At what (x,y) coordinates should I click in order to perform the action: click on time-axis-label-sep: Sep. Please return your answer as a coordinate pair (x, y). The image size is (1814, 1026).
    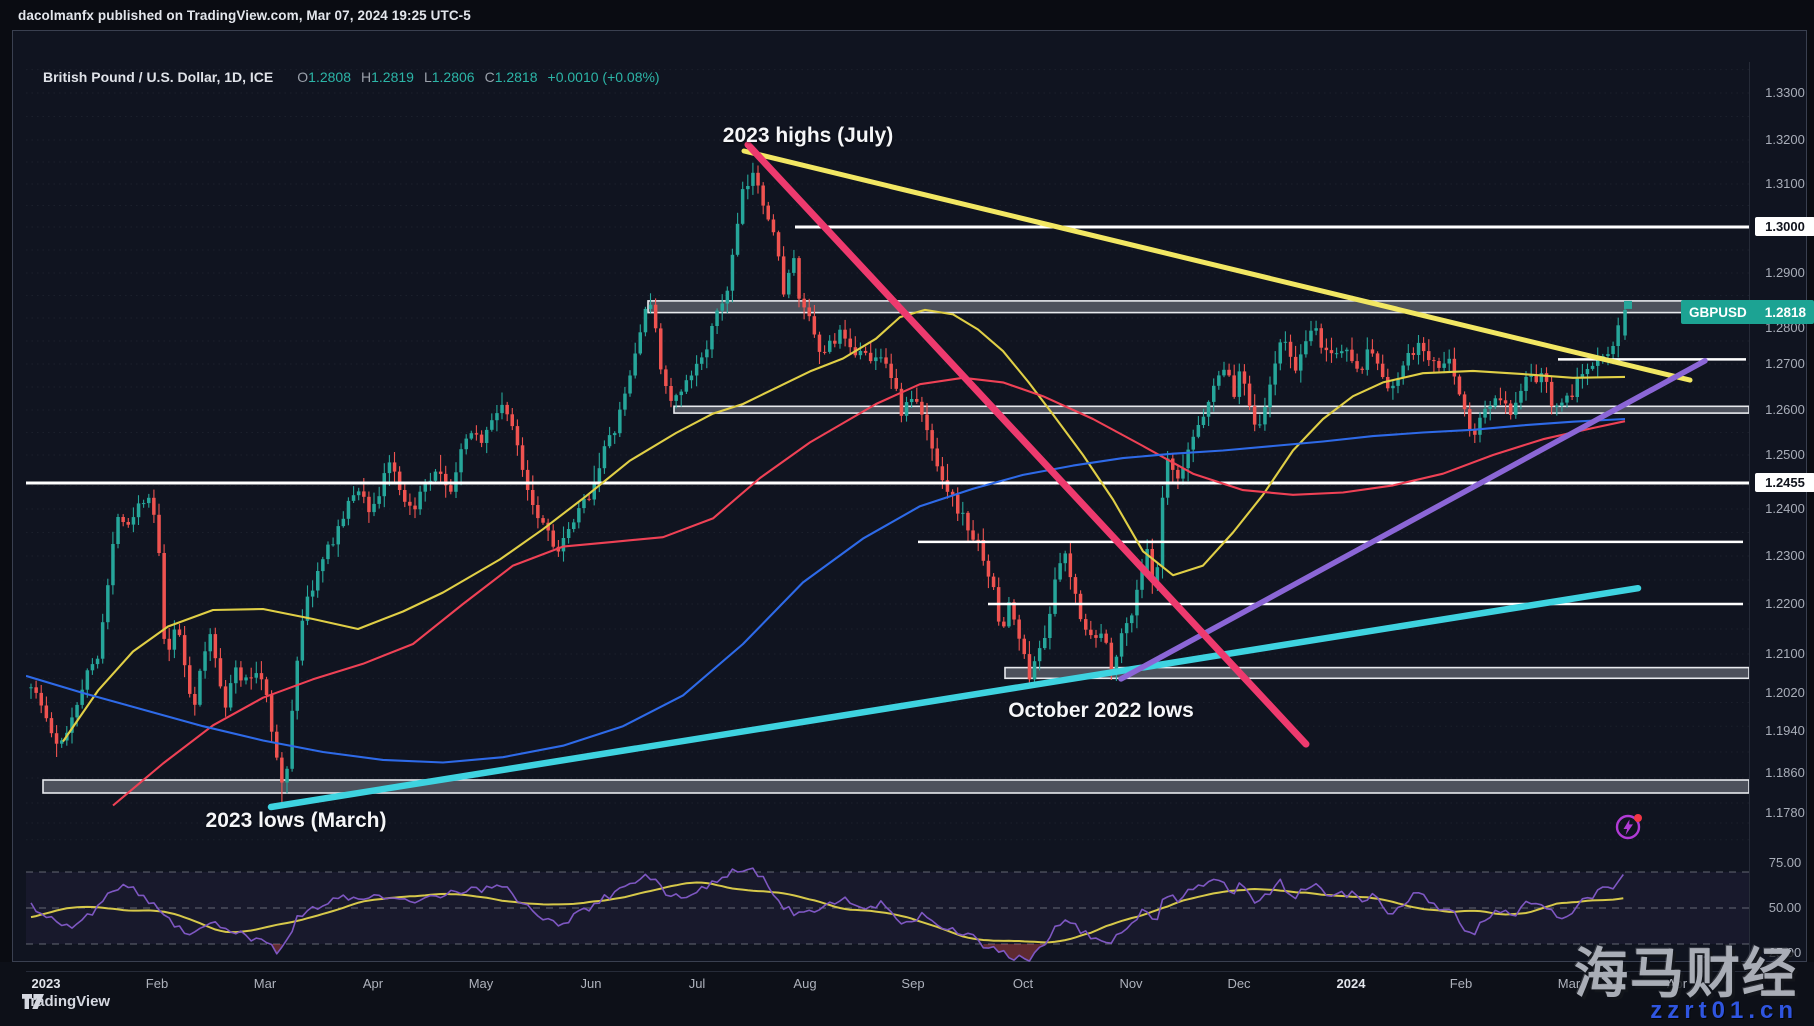
    Looking at the image, I should click on (913, 983).